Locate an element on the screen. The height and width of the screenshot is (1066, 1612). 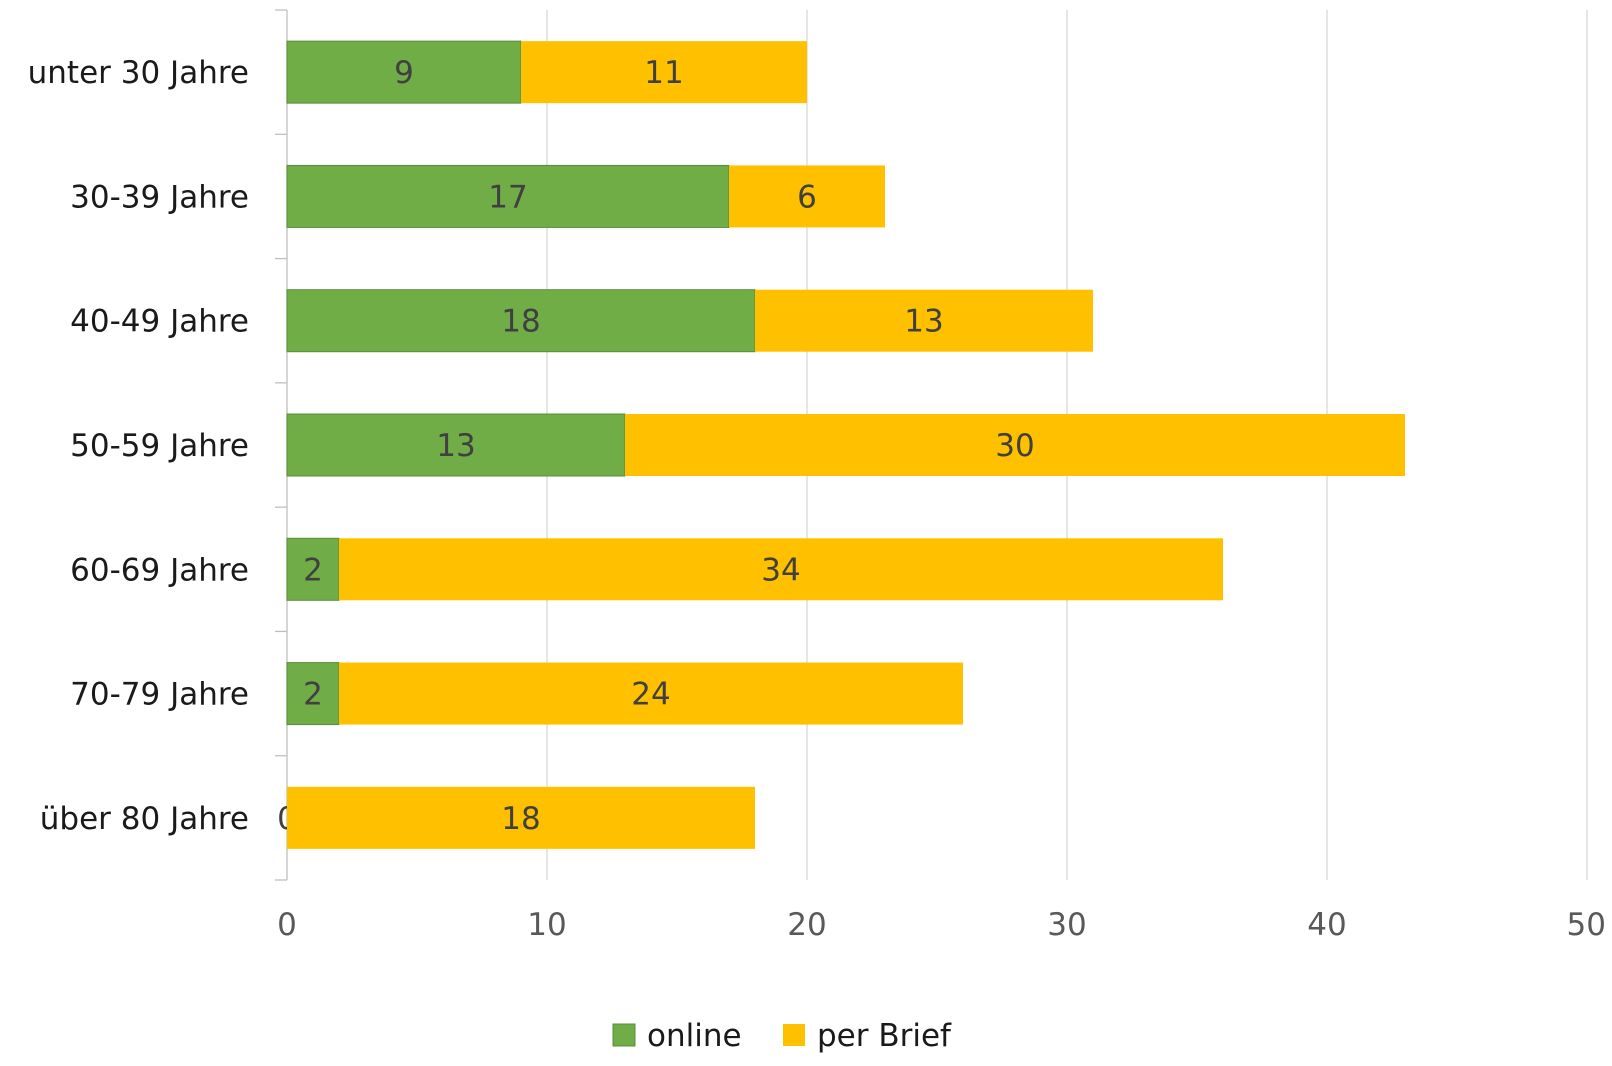
legend: online per Brief is located at coordinates (782, 1036).